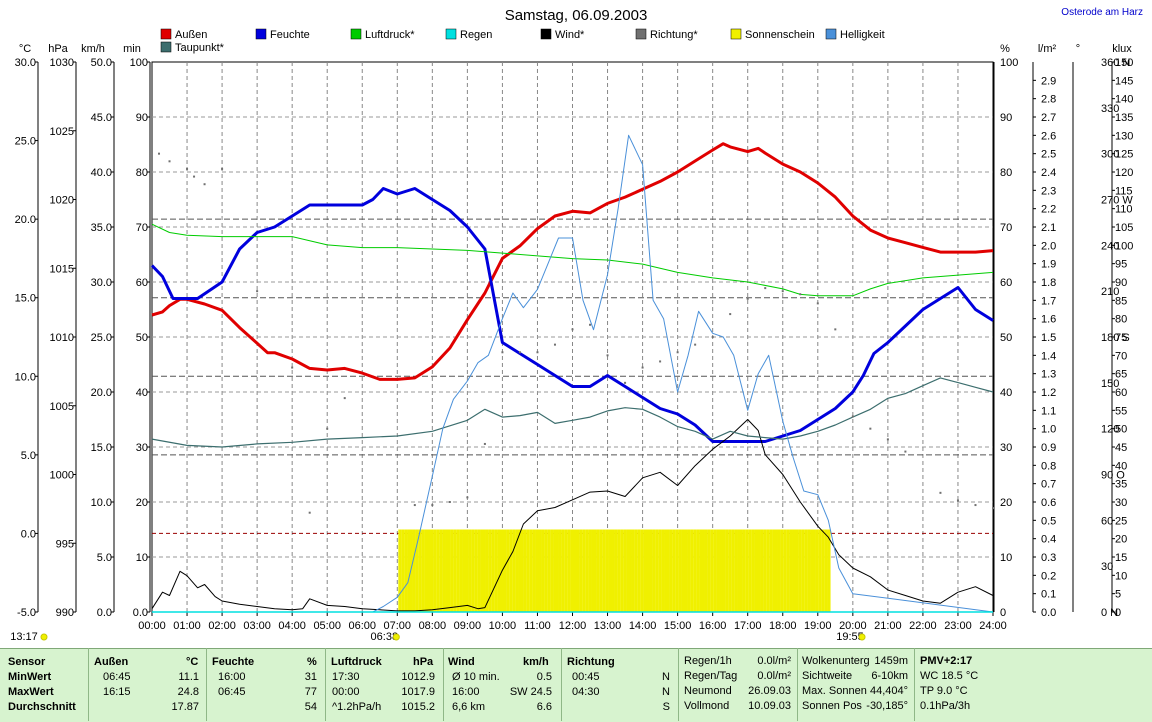  I want to click on x-tick-label: 02:00, so click(222, 626).